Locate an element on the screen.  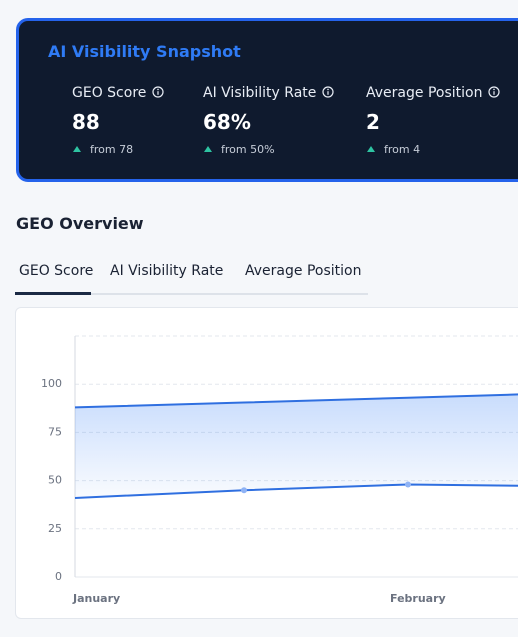
tab: AI Visibility Rate is located at coordinates (167, 271).